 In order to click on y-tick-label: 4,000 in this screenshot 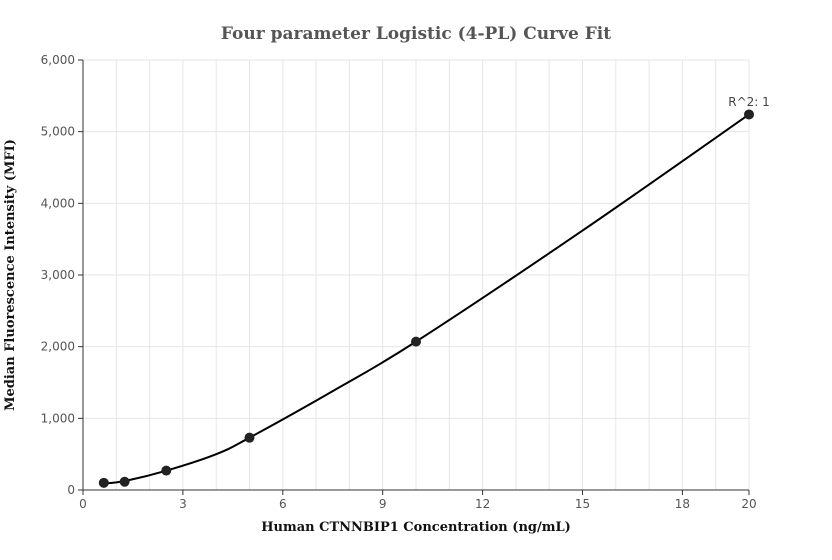, I will do `click(58, 203)`.